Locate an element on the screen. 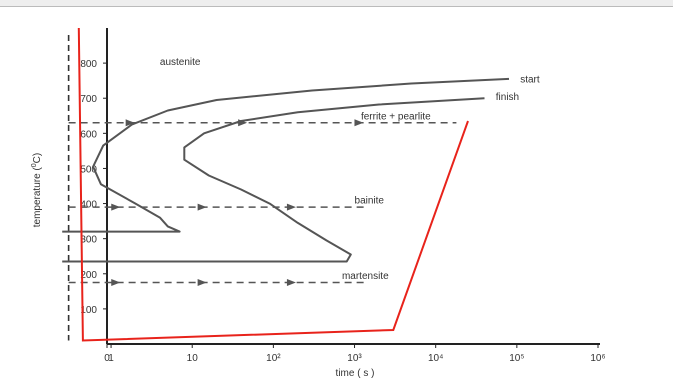  y-tick-label: 400 is located at coordinates (88, 205).